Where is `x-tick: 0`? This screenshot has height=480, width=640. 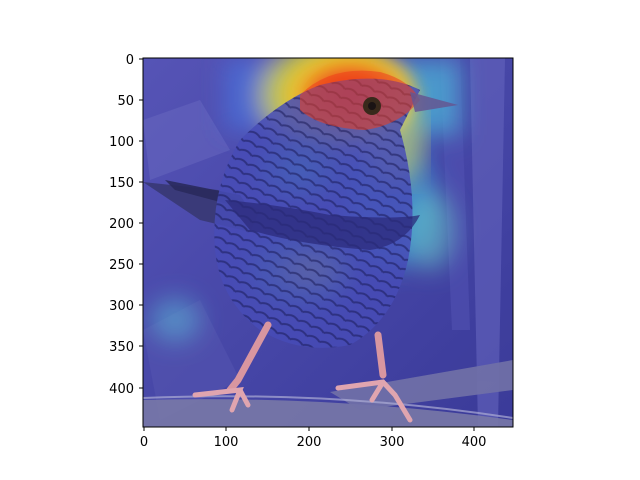 x-tick: 0 is located at coordinates (144, 438).